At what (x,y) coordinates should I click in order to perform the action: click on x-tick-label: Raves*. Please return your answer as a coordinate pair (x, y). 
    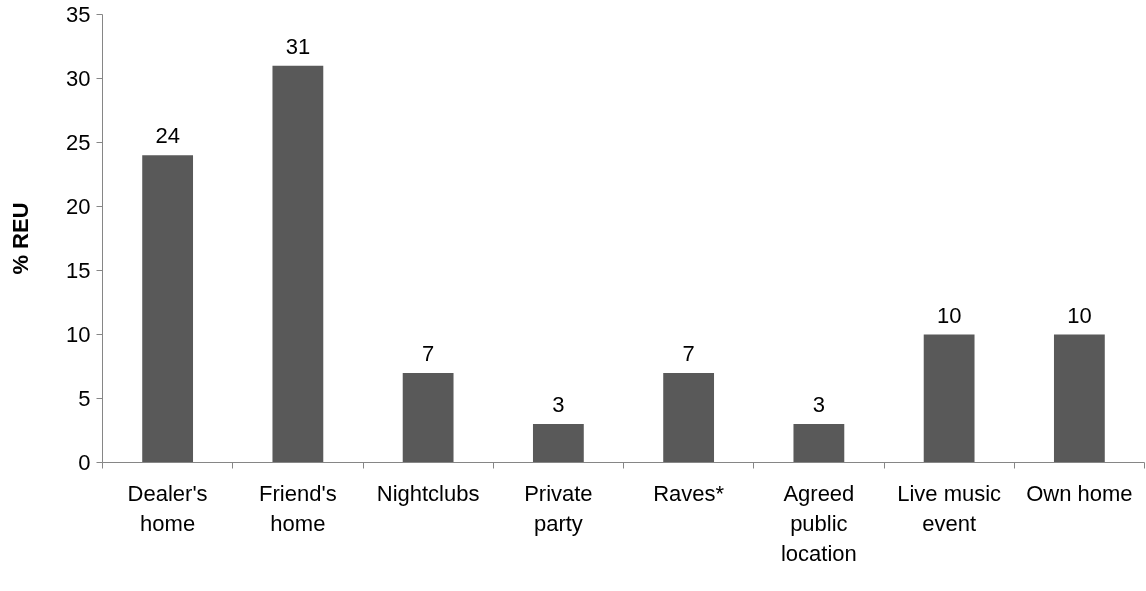
    Looking at the image, I should click on (689, 493).